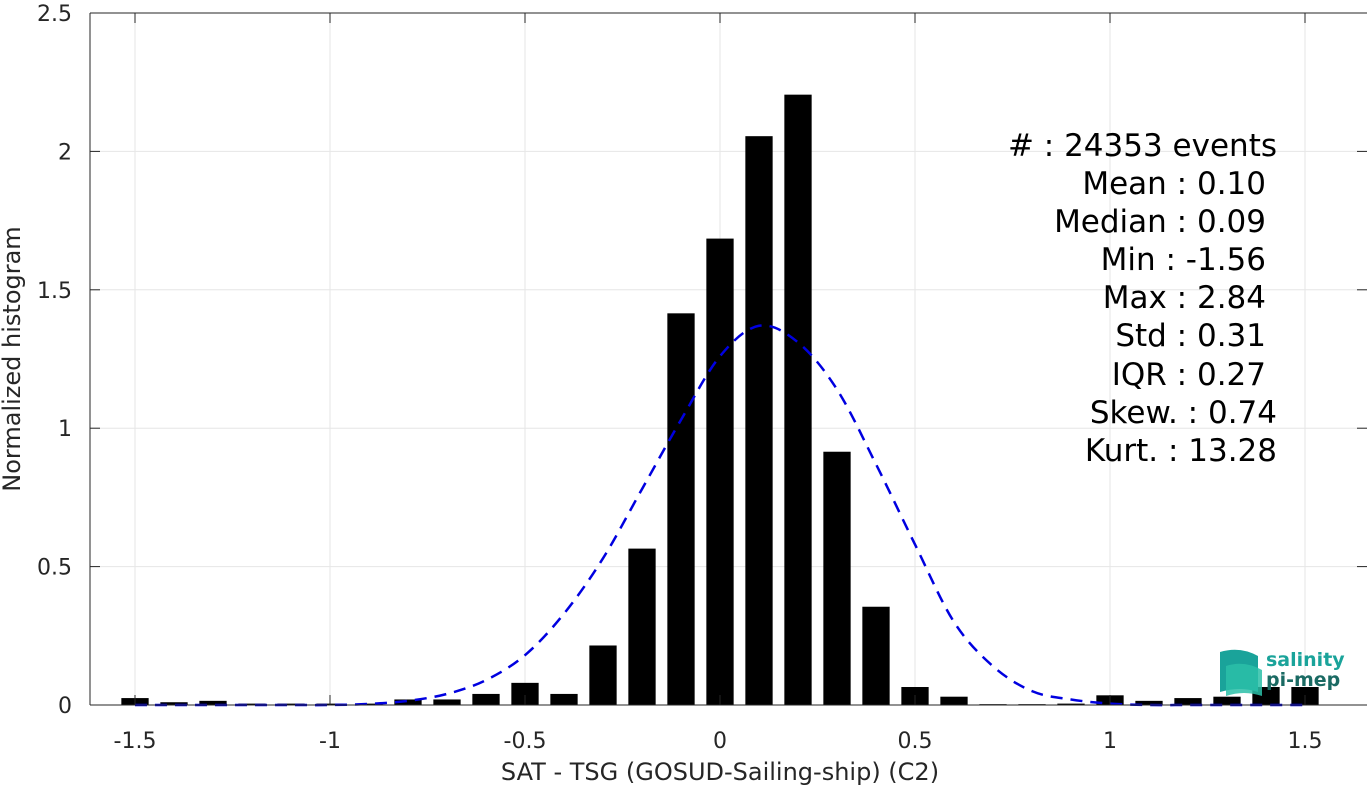  I want to click on logo-wave-icon-front, so click(1244, 679).